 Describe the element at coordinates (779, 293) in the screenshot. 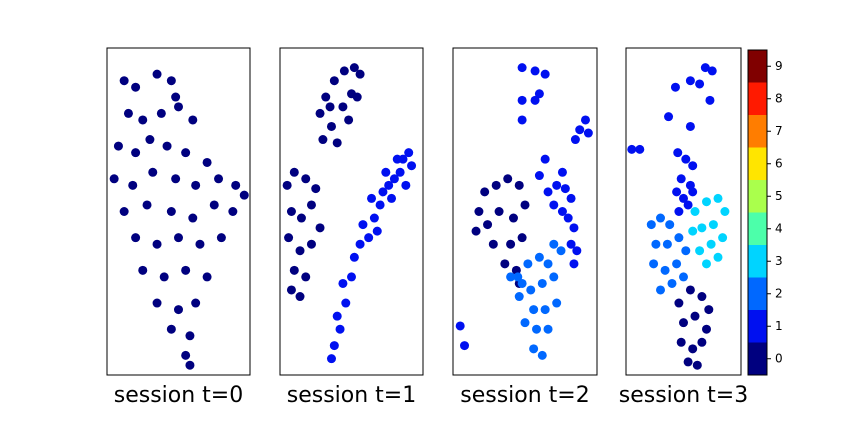

I see `tick-label: 2` at that location.